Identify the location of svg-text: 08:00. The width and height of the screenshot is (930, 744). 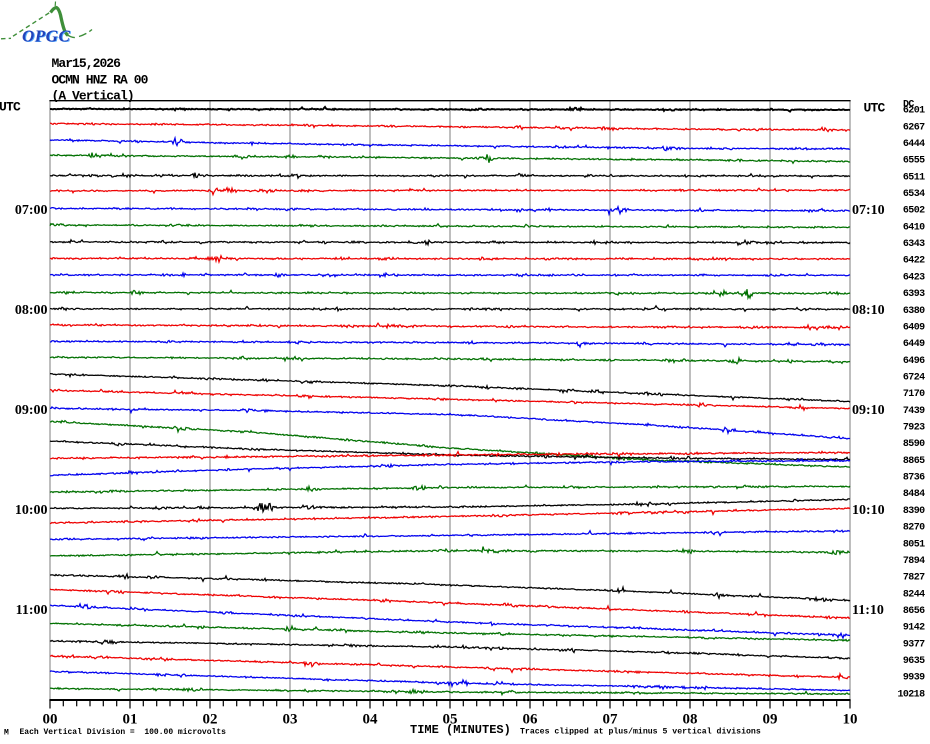
(31, 310).